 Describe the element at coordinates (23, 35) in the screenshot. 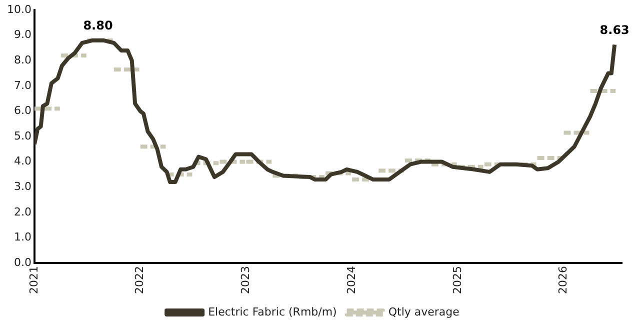

I see `y-tick-label: 9.0` at that location.